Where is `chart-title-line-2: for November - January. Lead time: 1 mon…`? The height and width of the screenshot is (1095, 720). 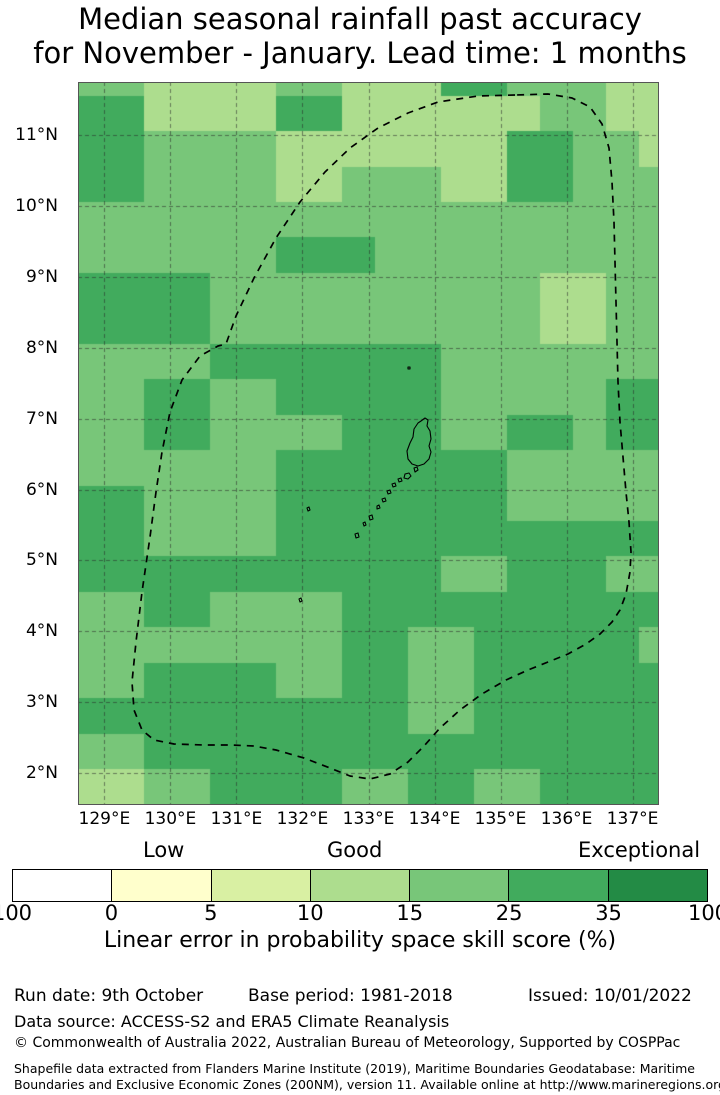
chart-title-line-2: for November - January. Lead time: 1 mon… is located at coordinates (360, 53).